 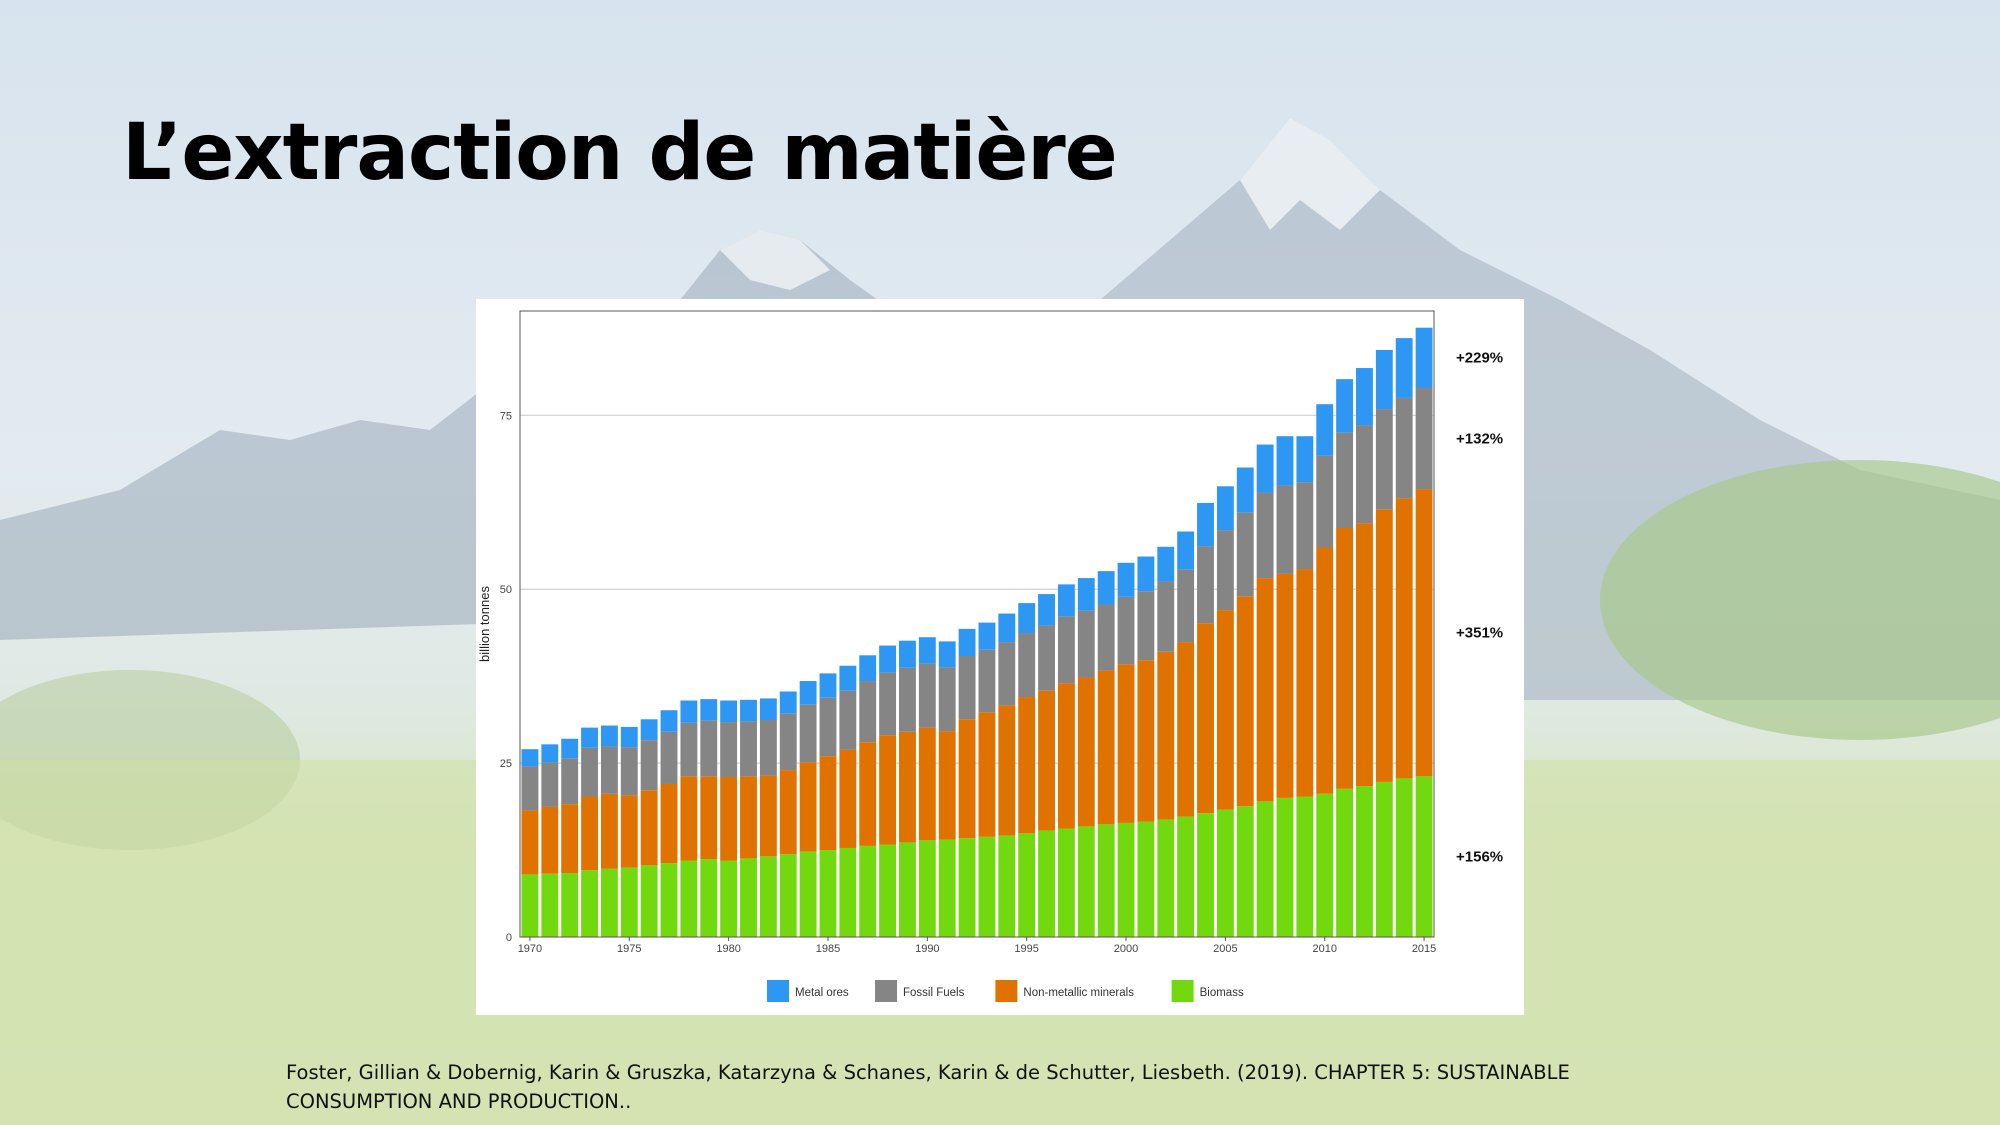 I want to click on bar-non-metallic-minerals-1994, so click(x=1007, y=770).